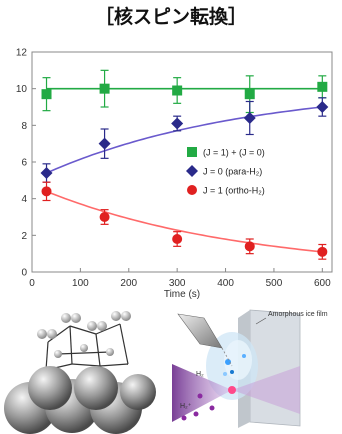 The height and width of the screenshot is (434, 342). What do you see at coordinates (32, 283) in the screenshot?
I see `x-tick-label: 0` at bounding box center [32, 283].